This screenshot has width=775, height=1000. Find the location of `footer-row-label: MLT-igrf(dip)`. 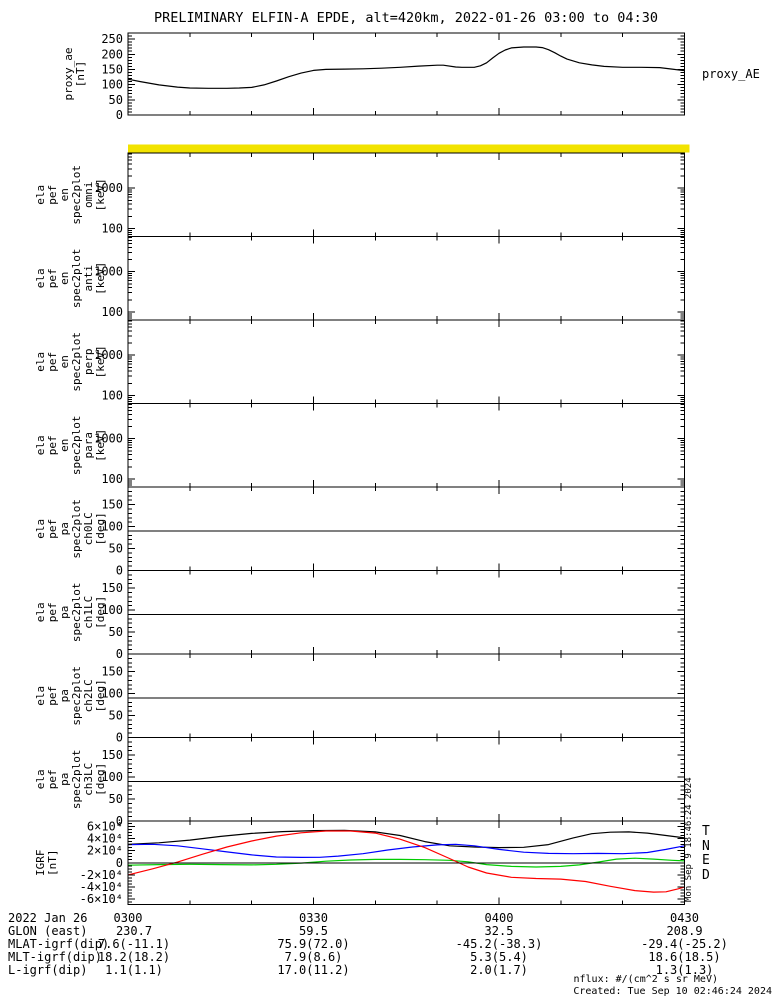

footer-row-label: MLT-igrf(dip) is located at coordinates (55, 957).